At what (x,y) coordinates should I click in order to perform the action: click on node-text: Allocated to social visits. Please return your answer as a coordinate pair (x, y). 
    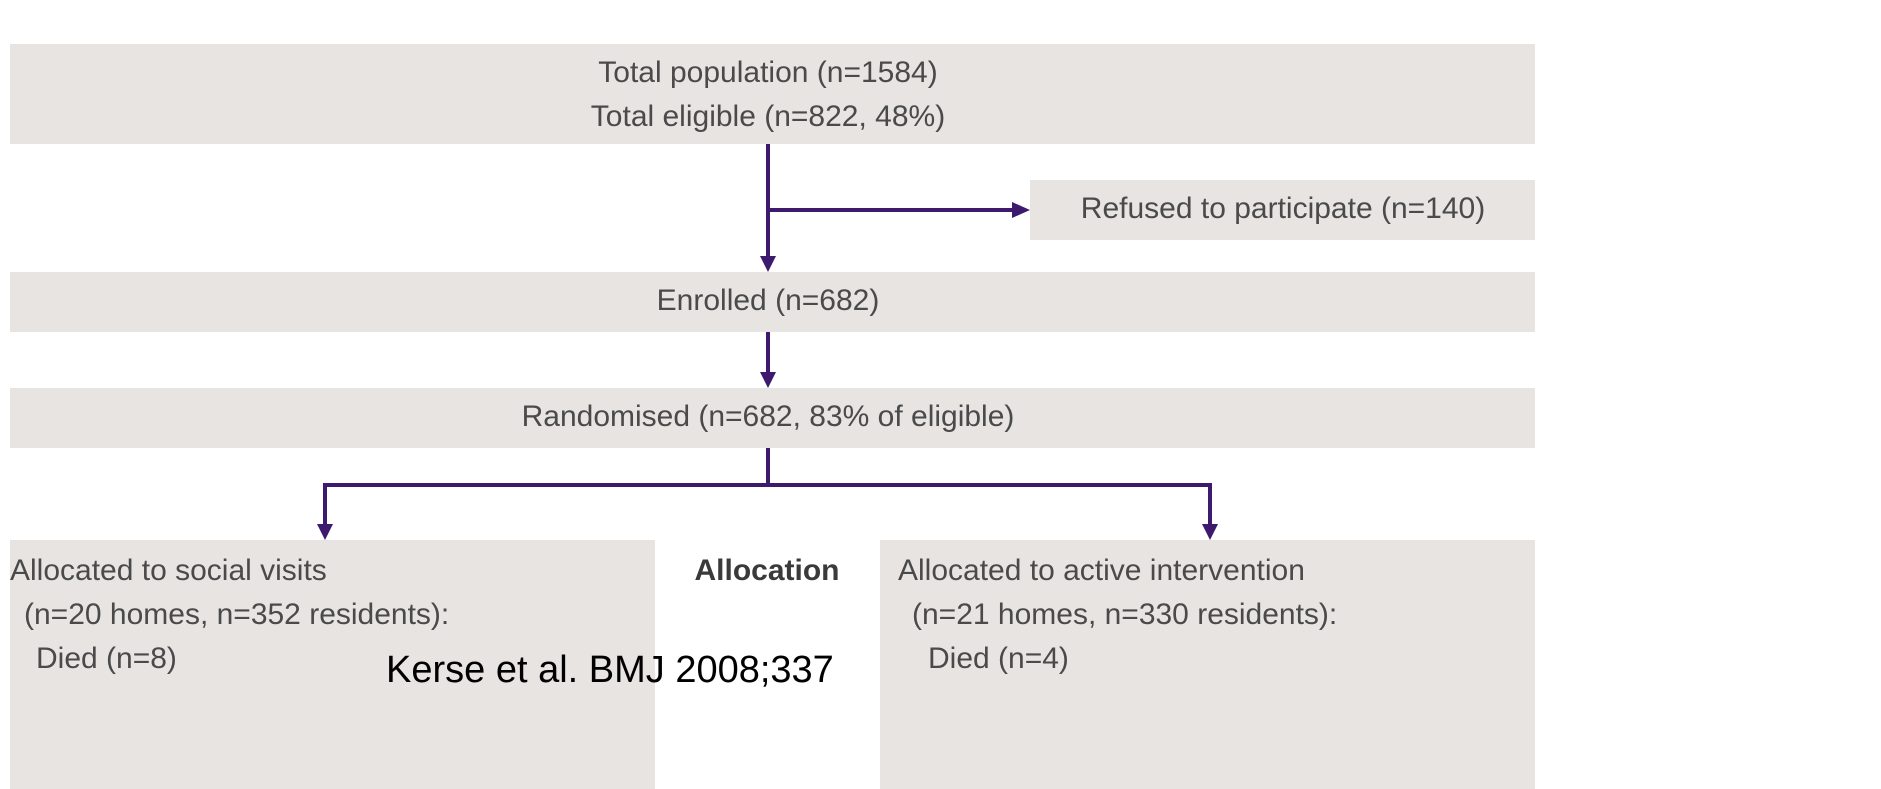
    Looking at the image, I should click on (168, 570).